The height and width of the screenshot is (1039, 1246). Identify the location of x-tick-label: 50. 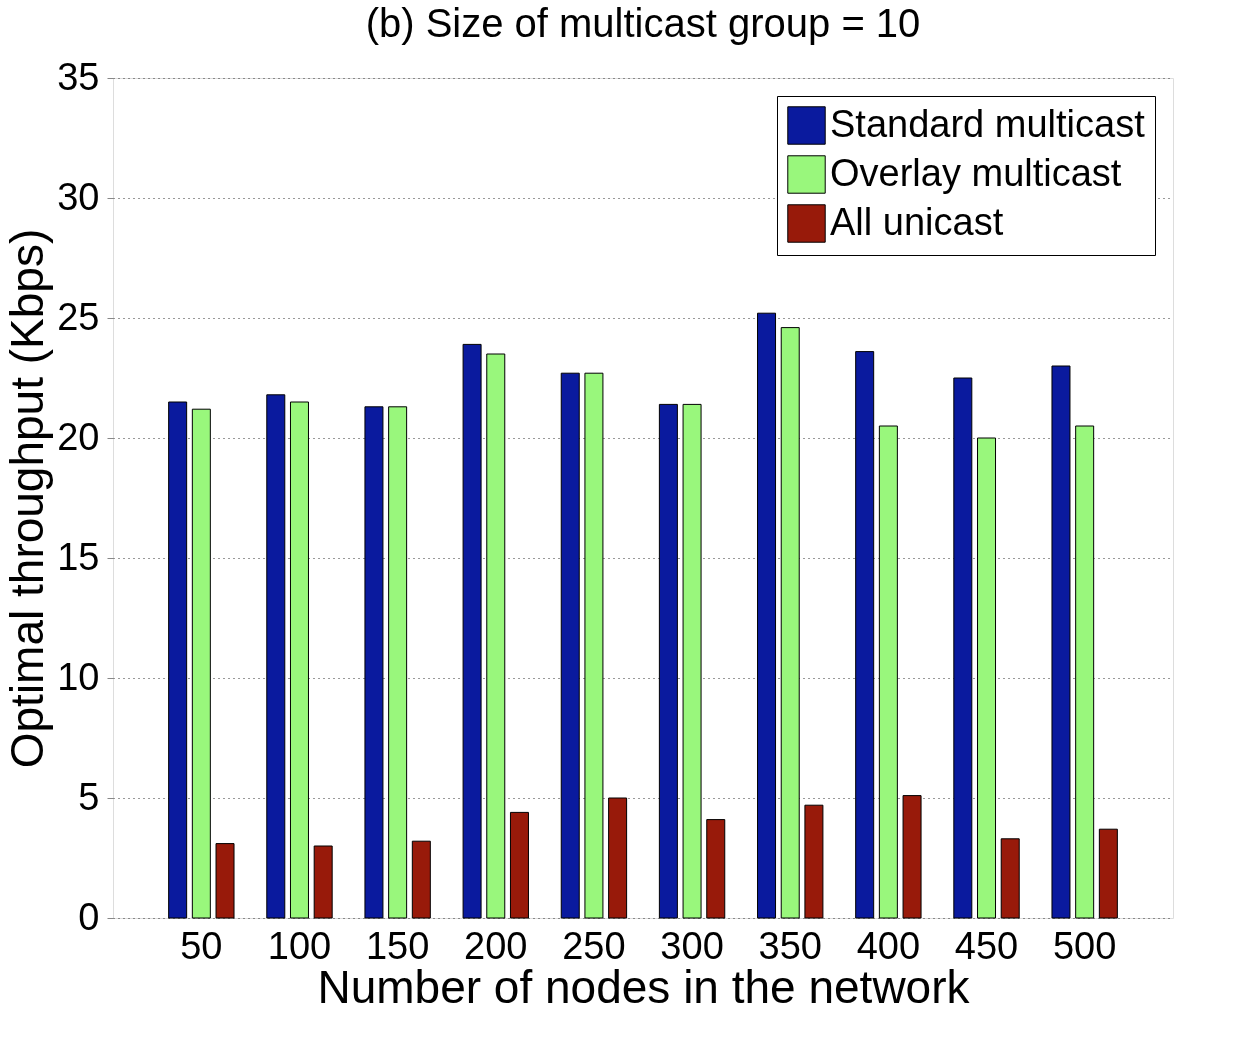
(201, 945).